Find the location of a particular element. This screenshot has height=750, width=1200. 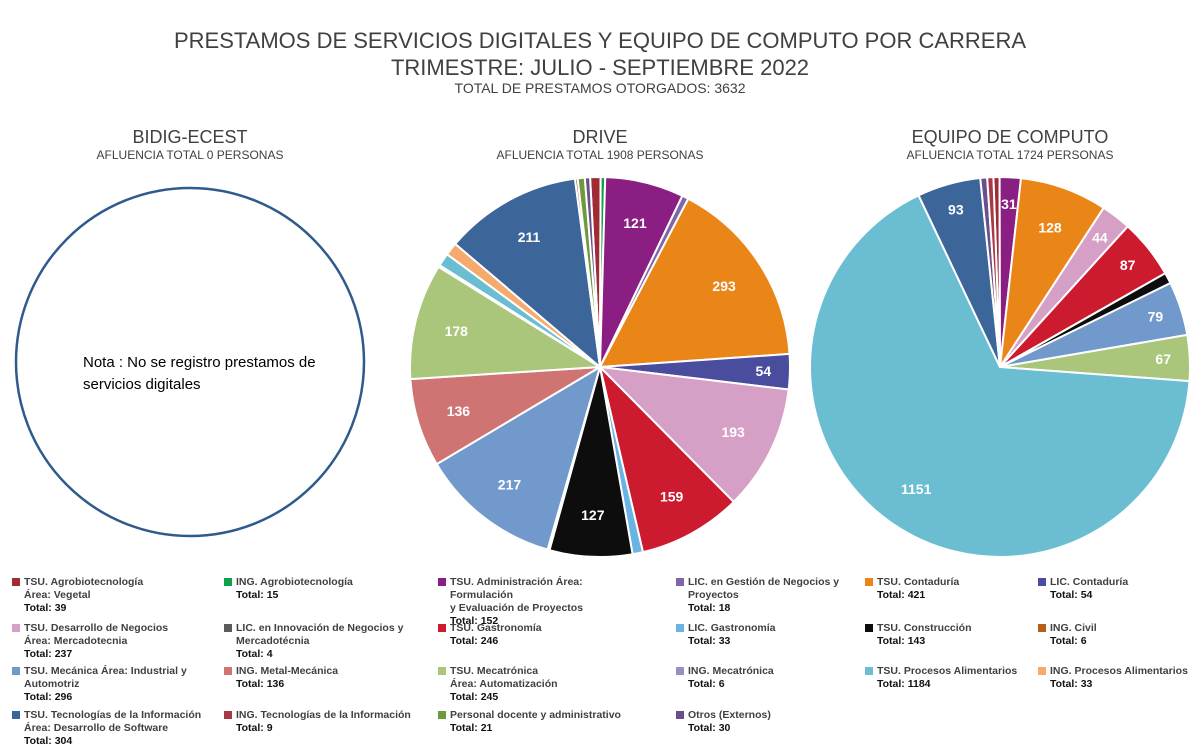

pie-slice-label: 44 is located at coordinates (1100, 238).